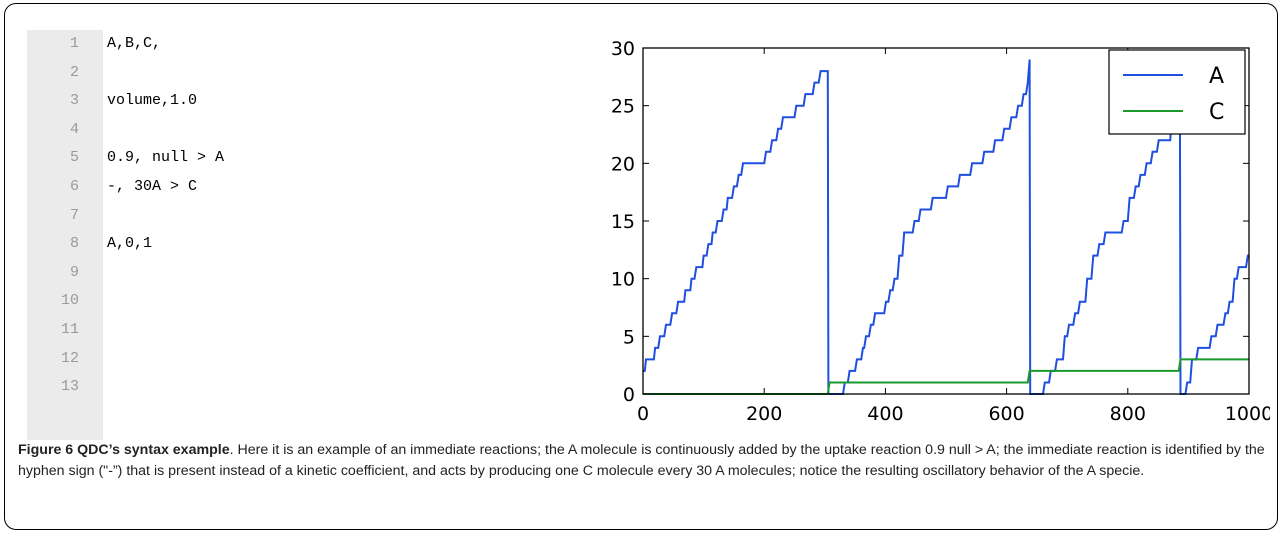  Describe the element at coordinates (74, 244) in the screenshot. I see `line-number: 8` at that location.